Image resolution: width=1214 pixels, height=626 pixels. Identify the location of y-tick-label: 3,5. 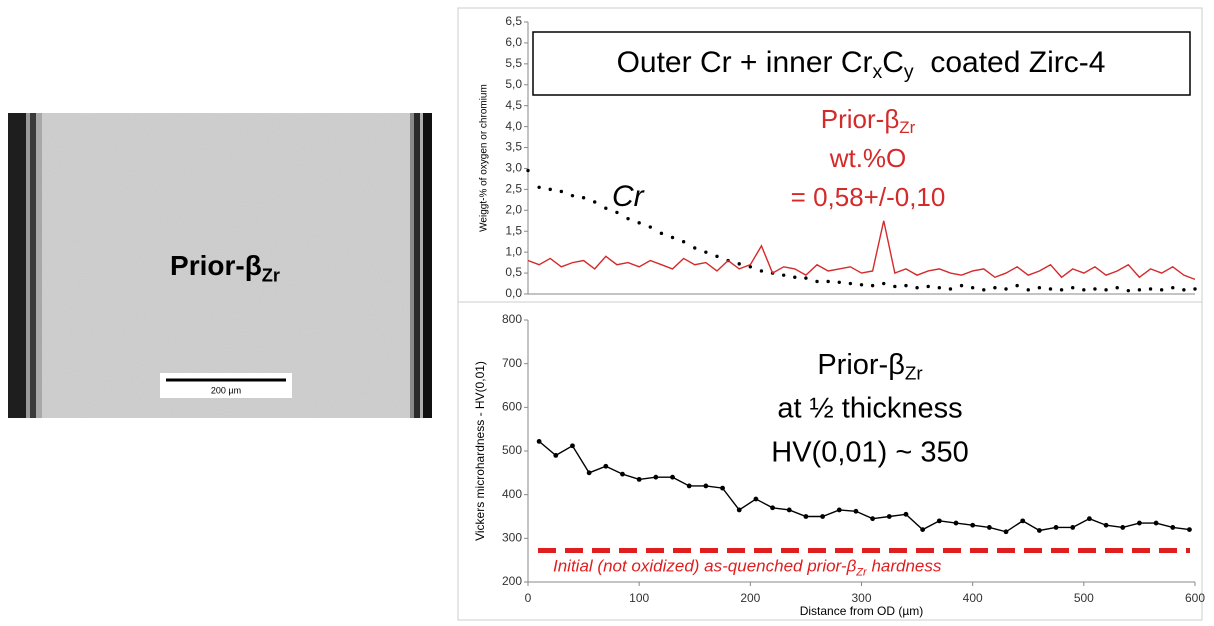
(513, 147).